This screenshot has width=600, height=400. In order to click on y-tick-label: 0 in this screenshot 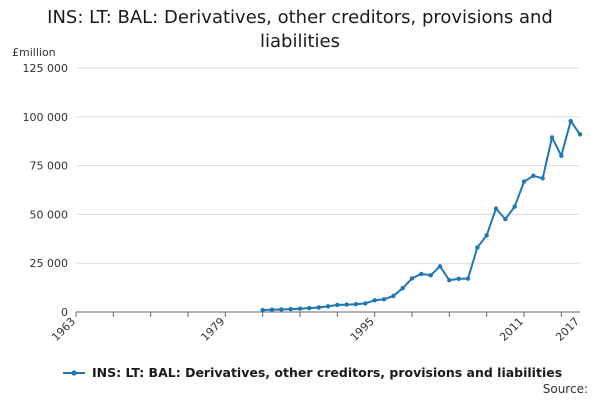, I will do `click(64, 312)`.